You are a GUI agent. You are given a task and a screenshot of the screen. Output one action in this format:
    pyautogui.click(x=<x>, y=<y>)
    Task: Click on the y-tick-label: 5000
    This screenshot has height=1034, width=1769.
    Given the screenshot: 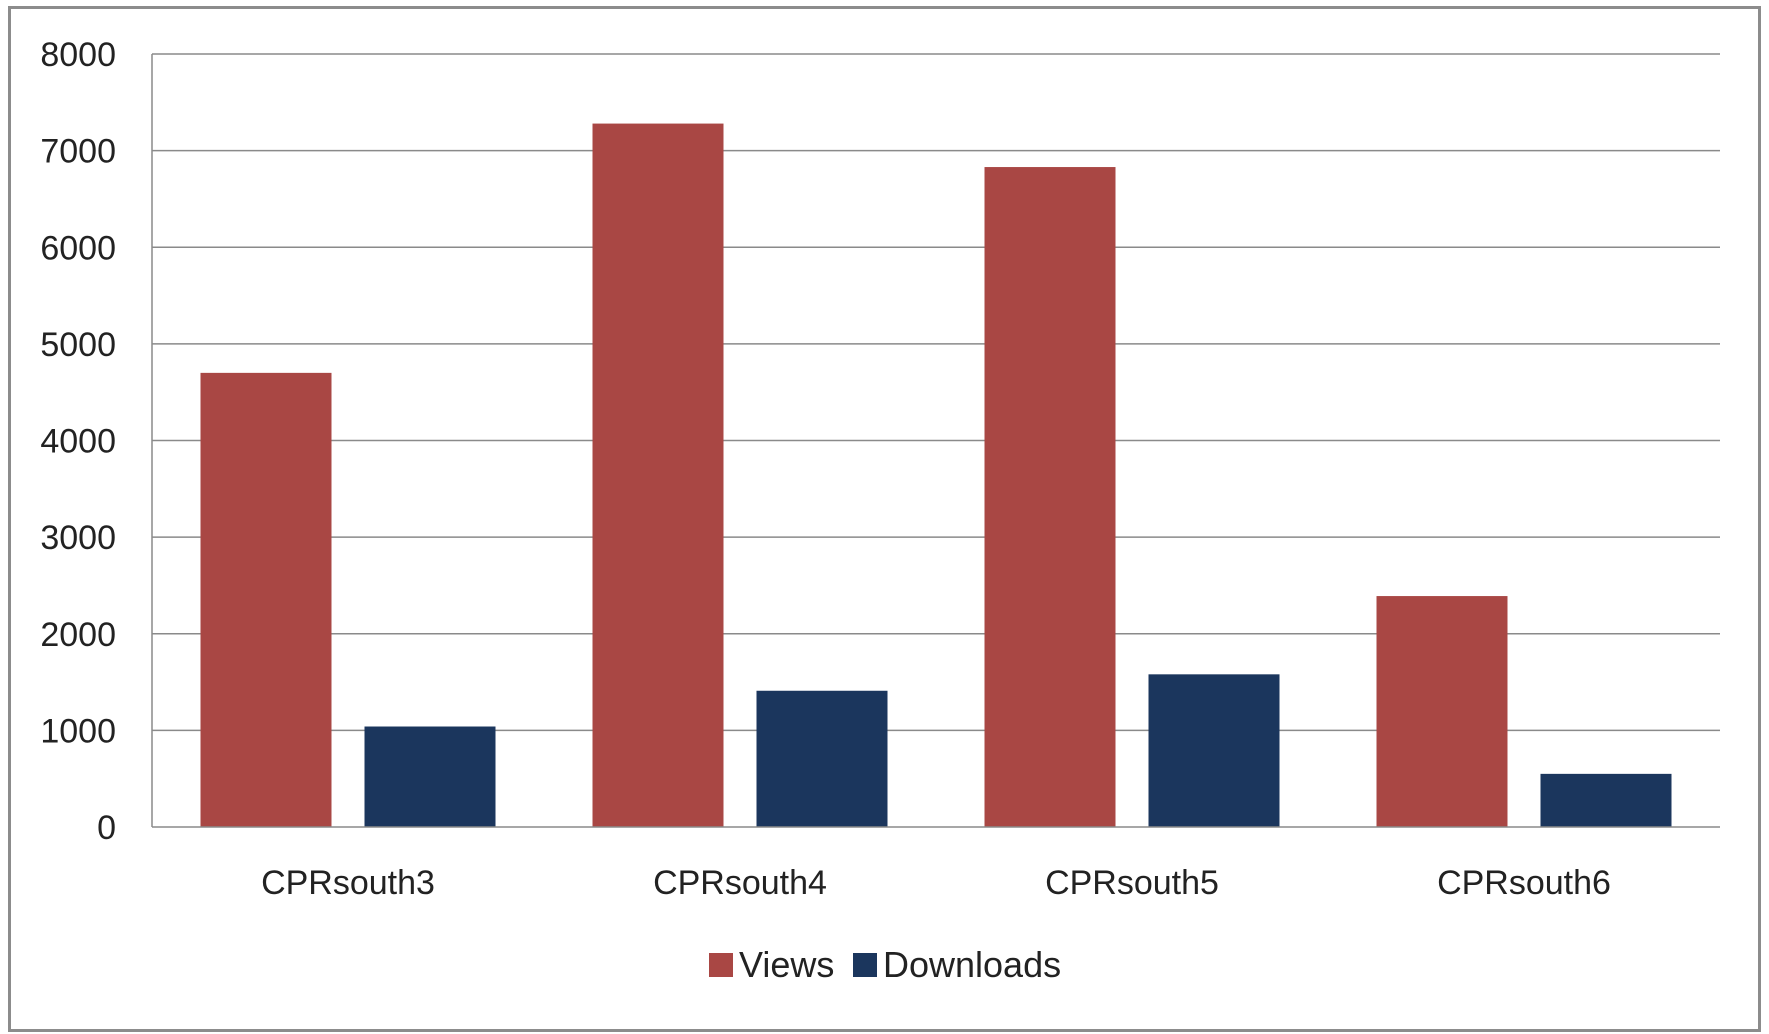 What is the action you would take?
    pyautogui.click(x=78, y=345)
    